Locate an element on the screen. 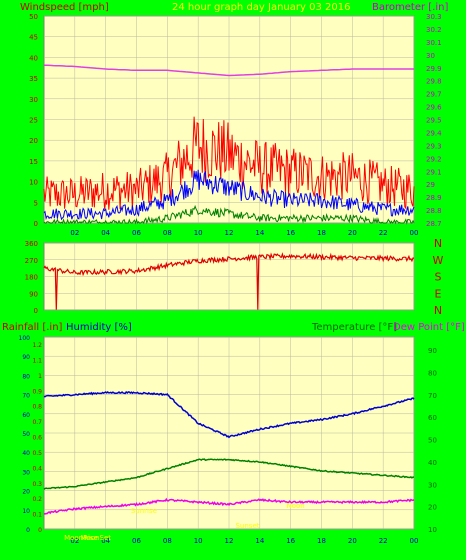 Image resolution: width=466 pixels, height=560 pixels. event-annotation: MoonRise is located at coordinates (81, 538).